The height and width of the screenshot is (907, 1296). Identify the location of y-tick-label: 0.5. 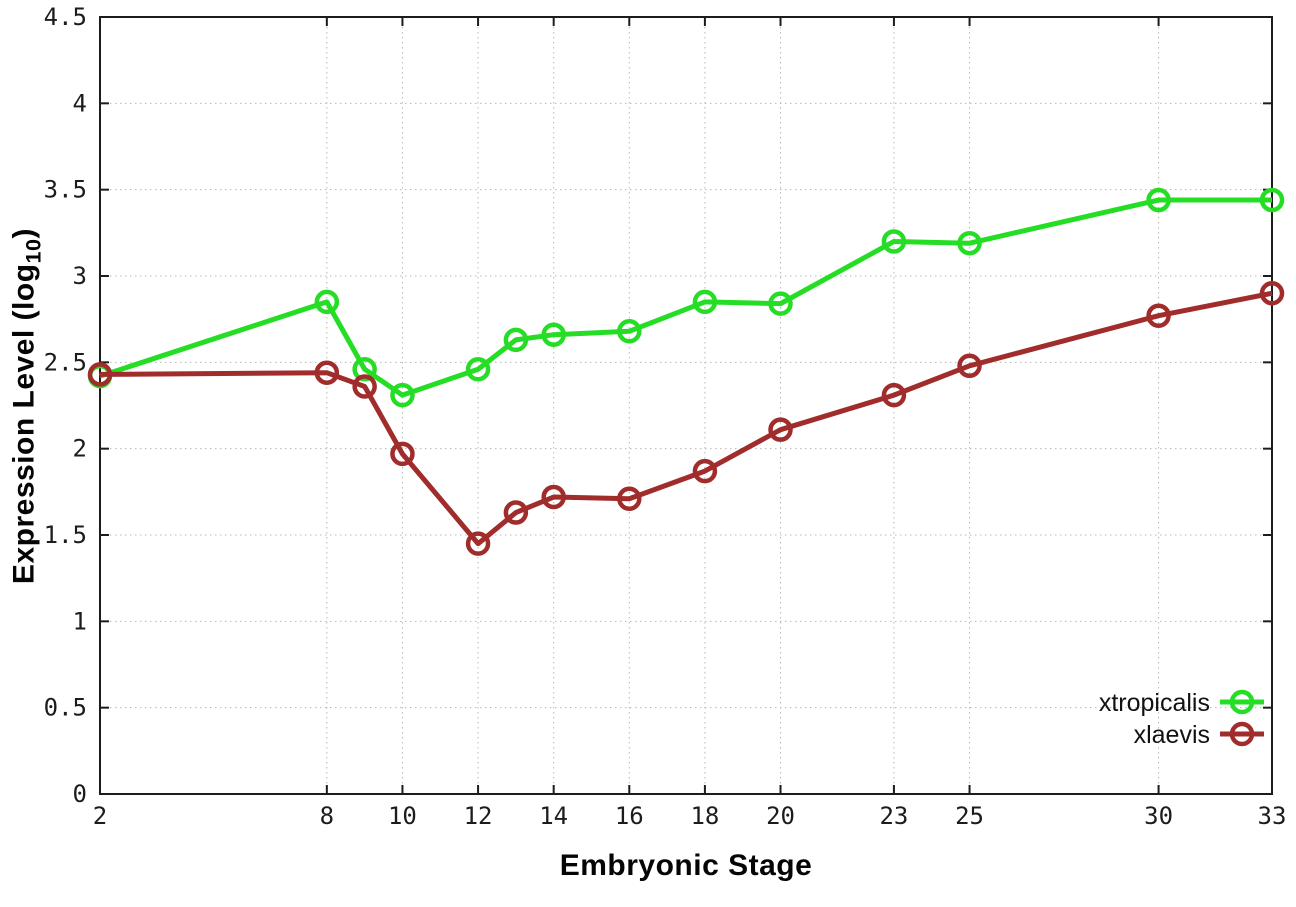
(65, 708).